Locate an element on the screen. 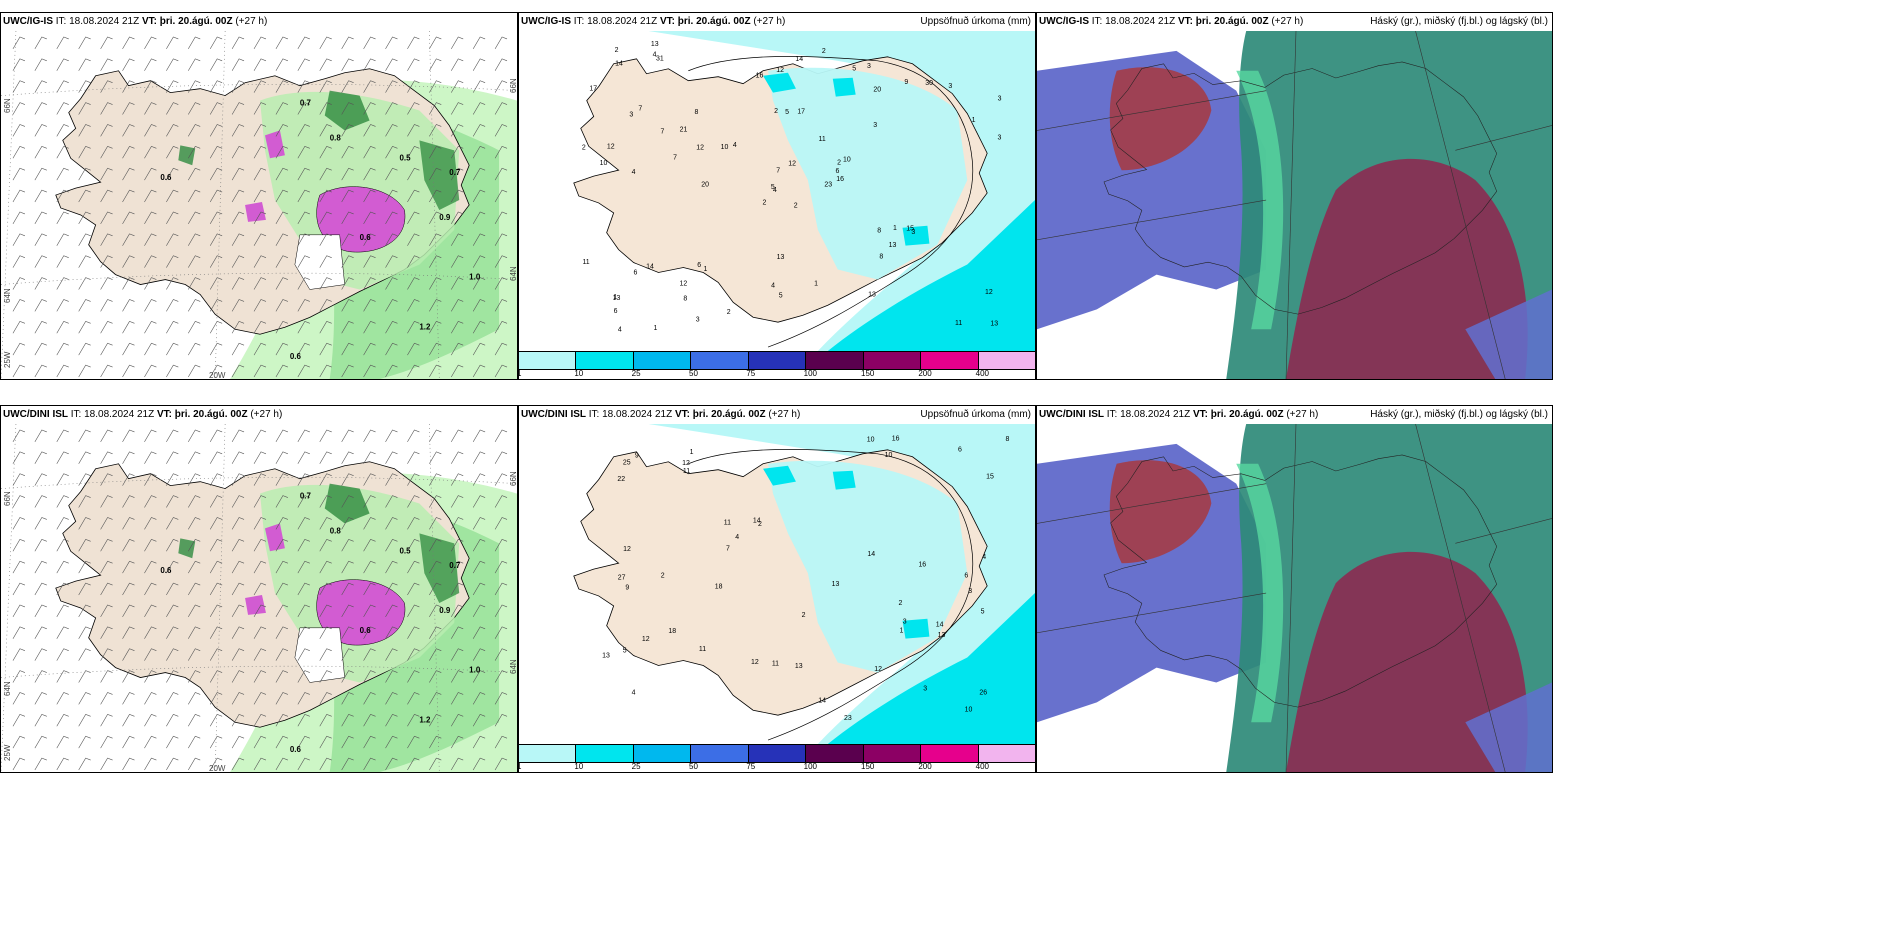 Image resolution: width=1900 pixels, height=950 pixels. precip-label: 1.2 is located at coordinates (425, 719).